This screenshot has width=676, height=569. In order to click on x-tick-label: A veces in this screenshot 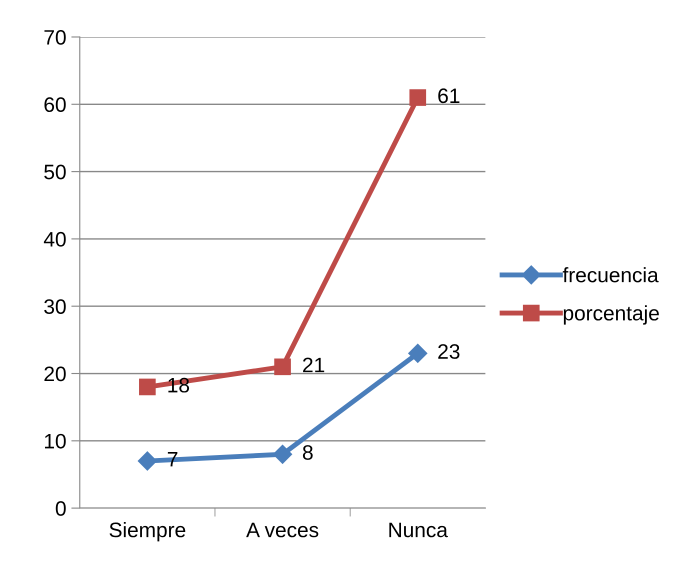, I will do `click(282, 530)`.